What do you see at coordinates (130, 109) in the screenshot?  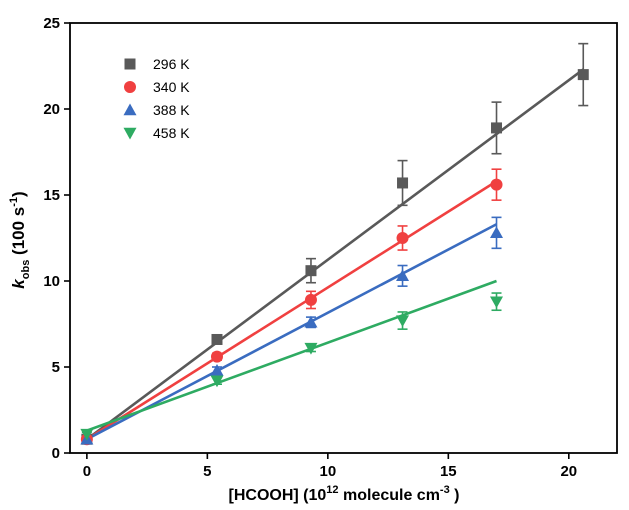 I see `legend-marker-388-k` at bounding box center [130, 109].